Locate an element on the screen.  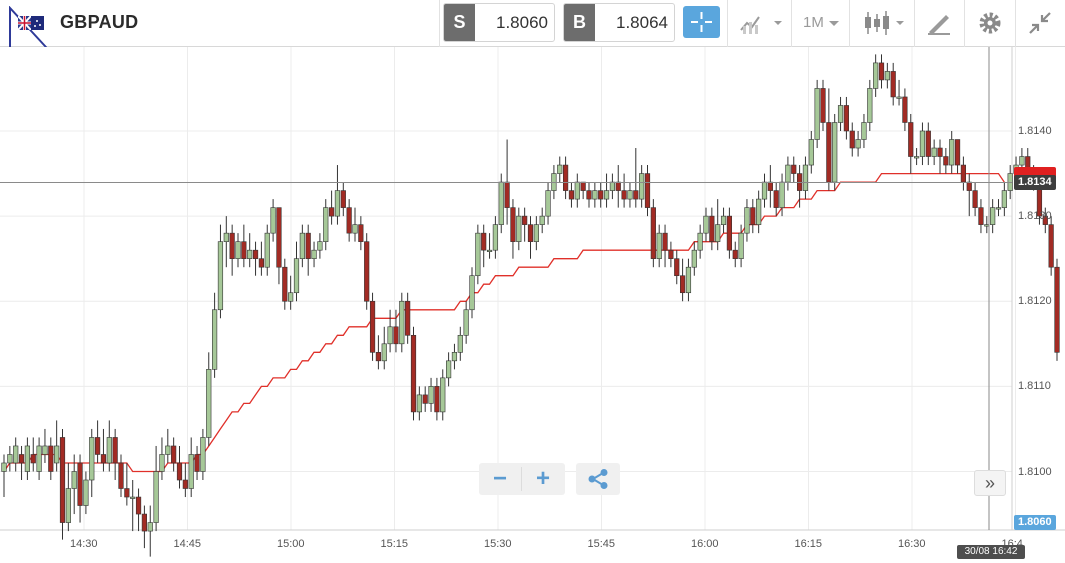
drawing-tool-icon is located at coordinates (939, 23).